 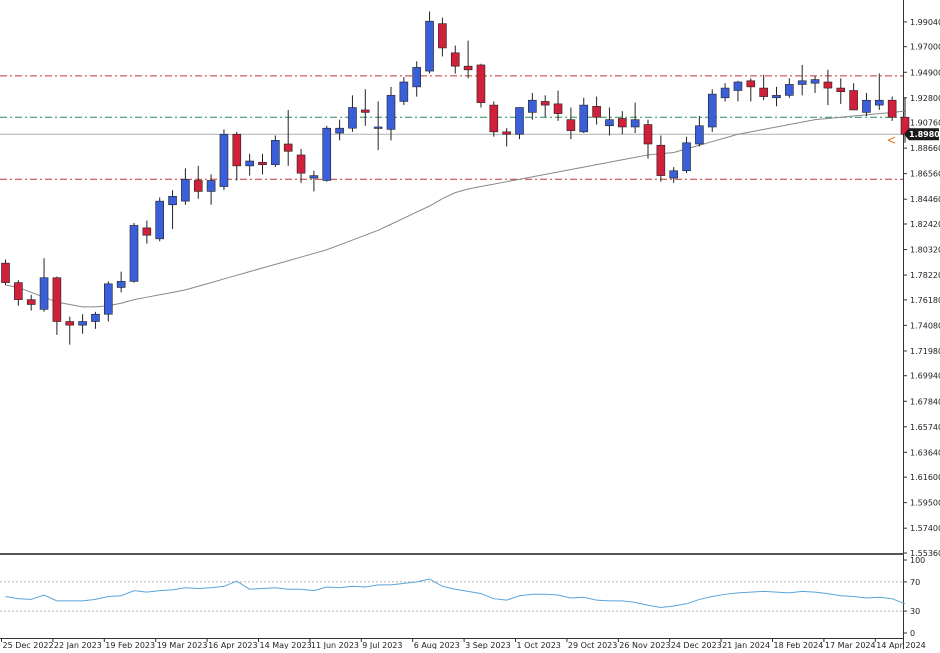 I want to click on y-tick-label: 1.90760, so click(x=925, y=123).